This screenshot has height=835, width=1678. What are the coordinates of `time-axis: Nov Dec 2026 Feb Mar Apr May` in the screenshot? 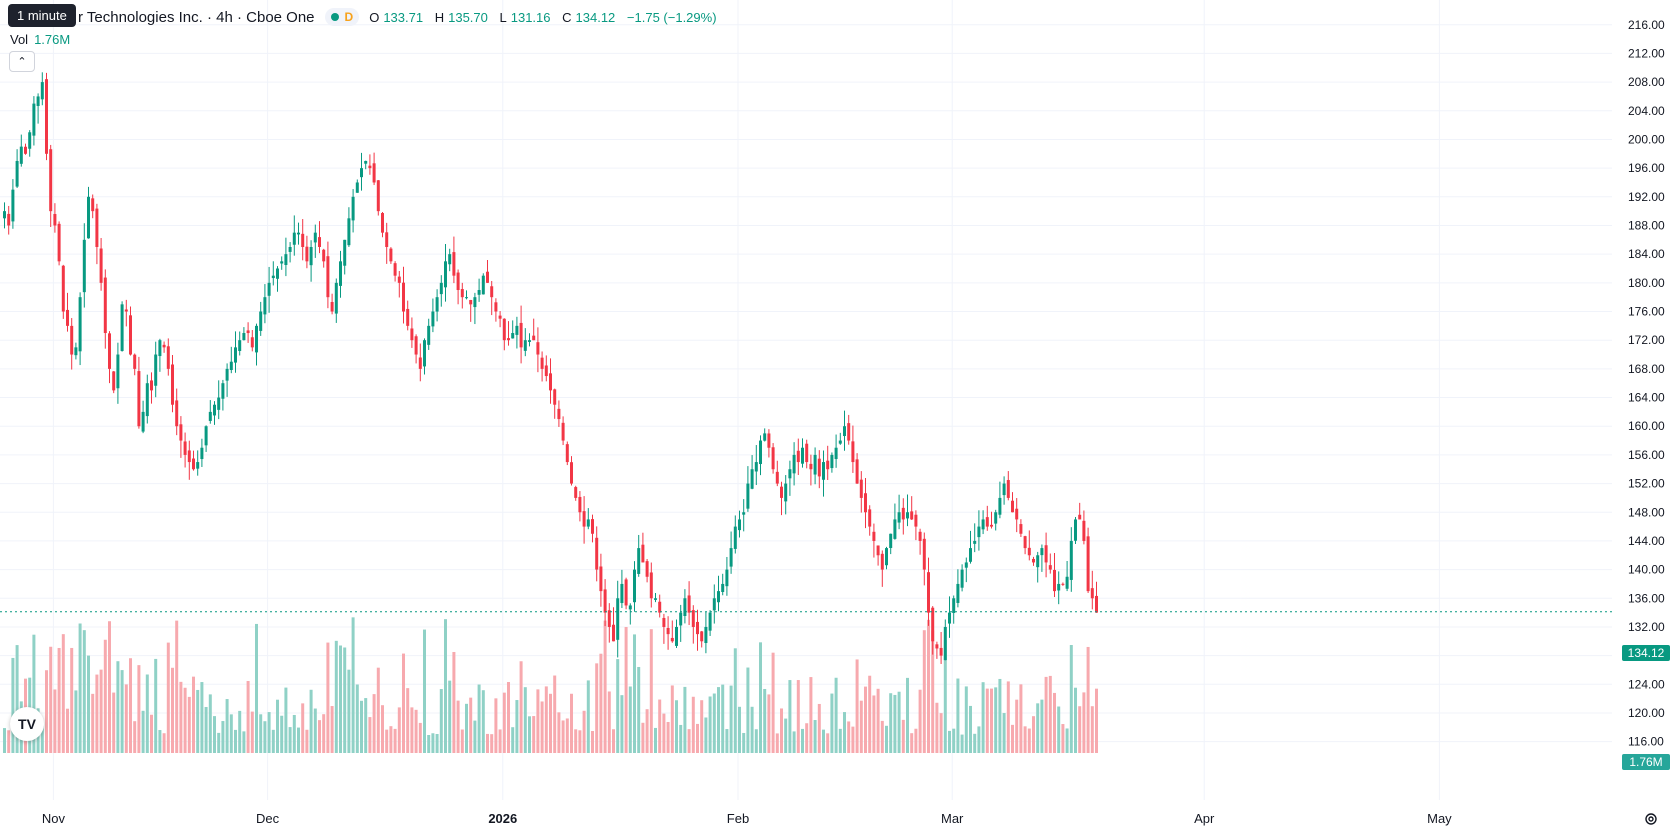 It's located at (747, 818).